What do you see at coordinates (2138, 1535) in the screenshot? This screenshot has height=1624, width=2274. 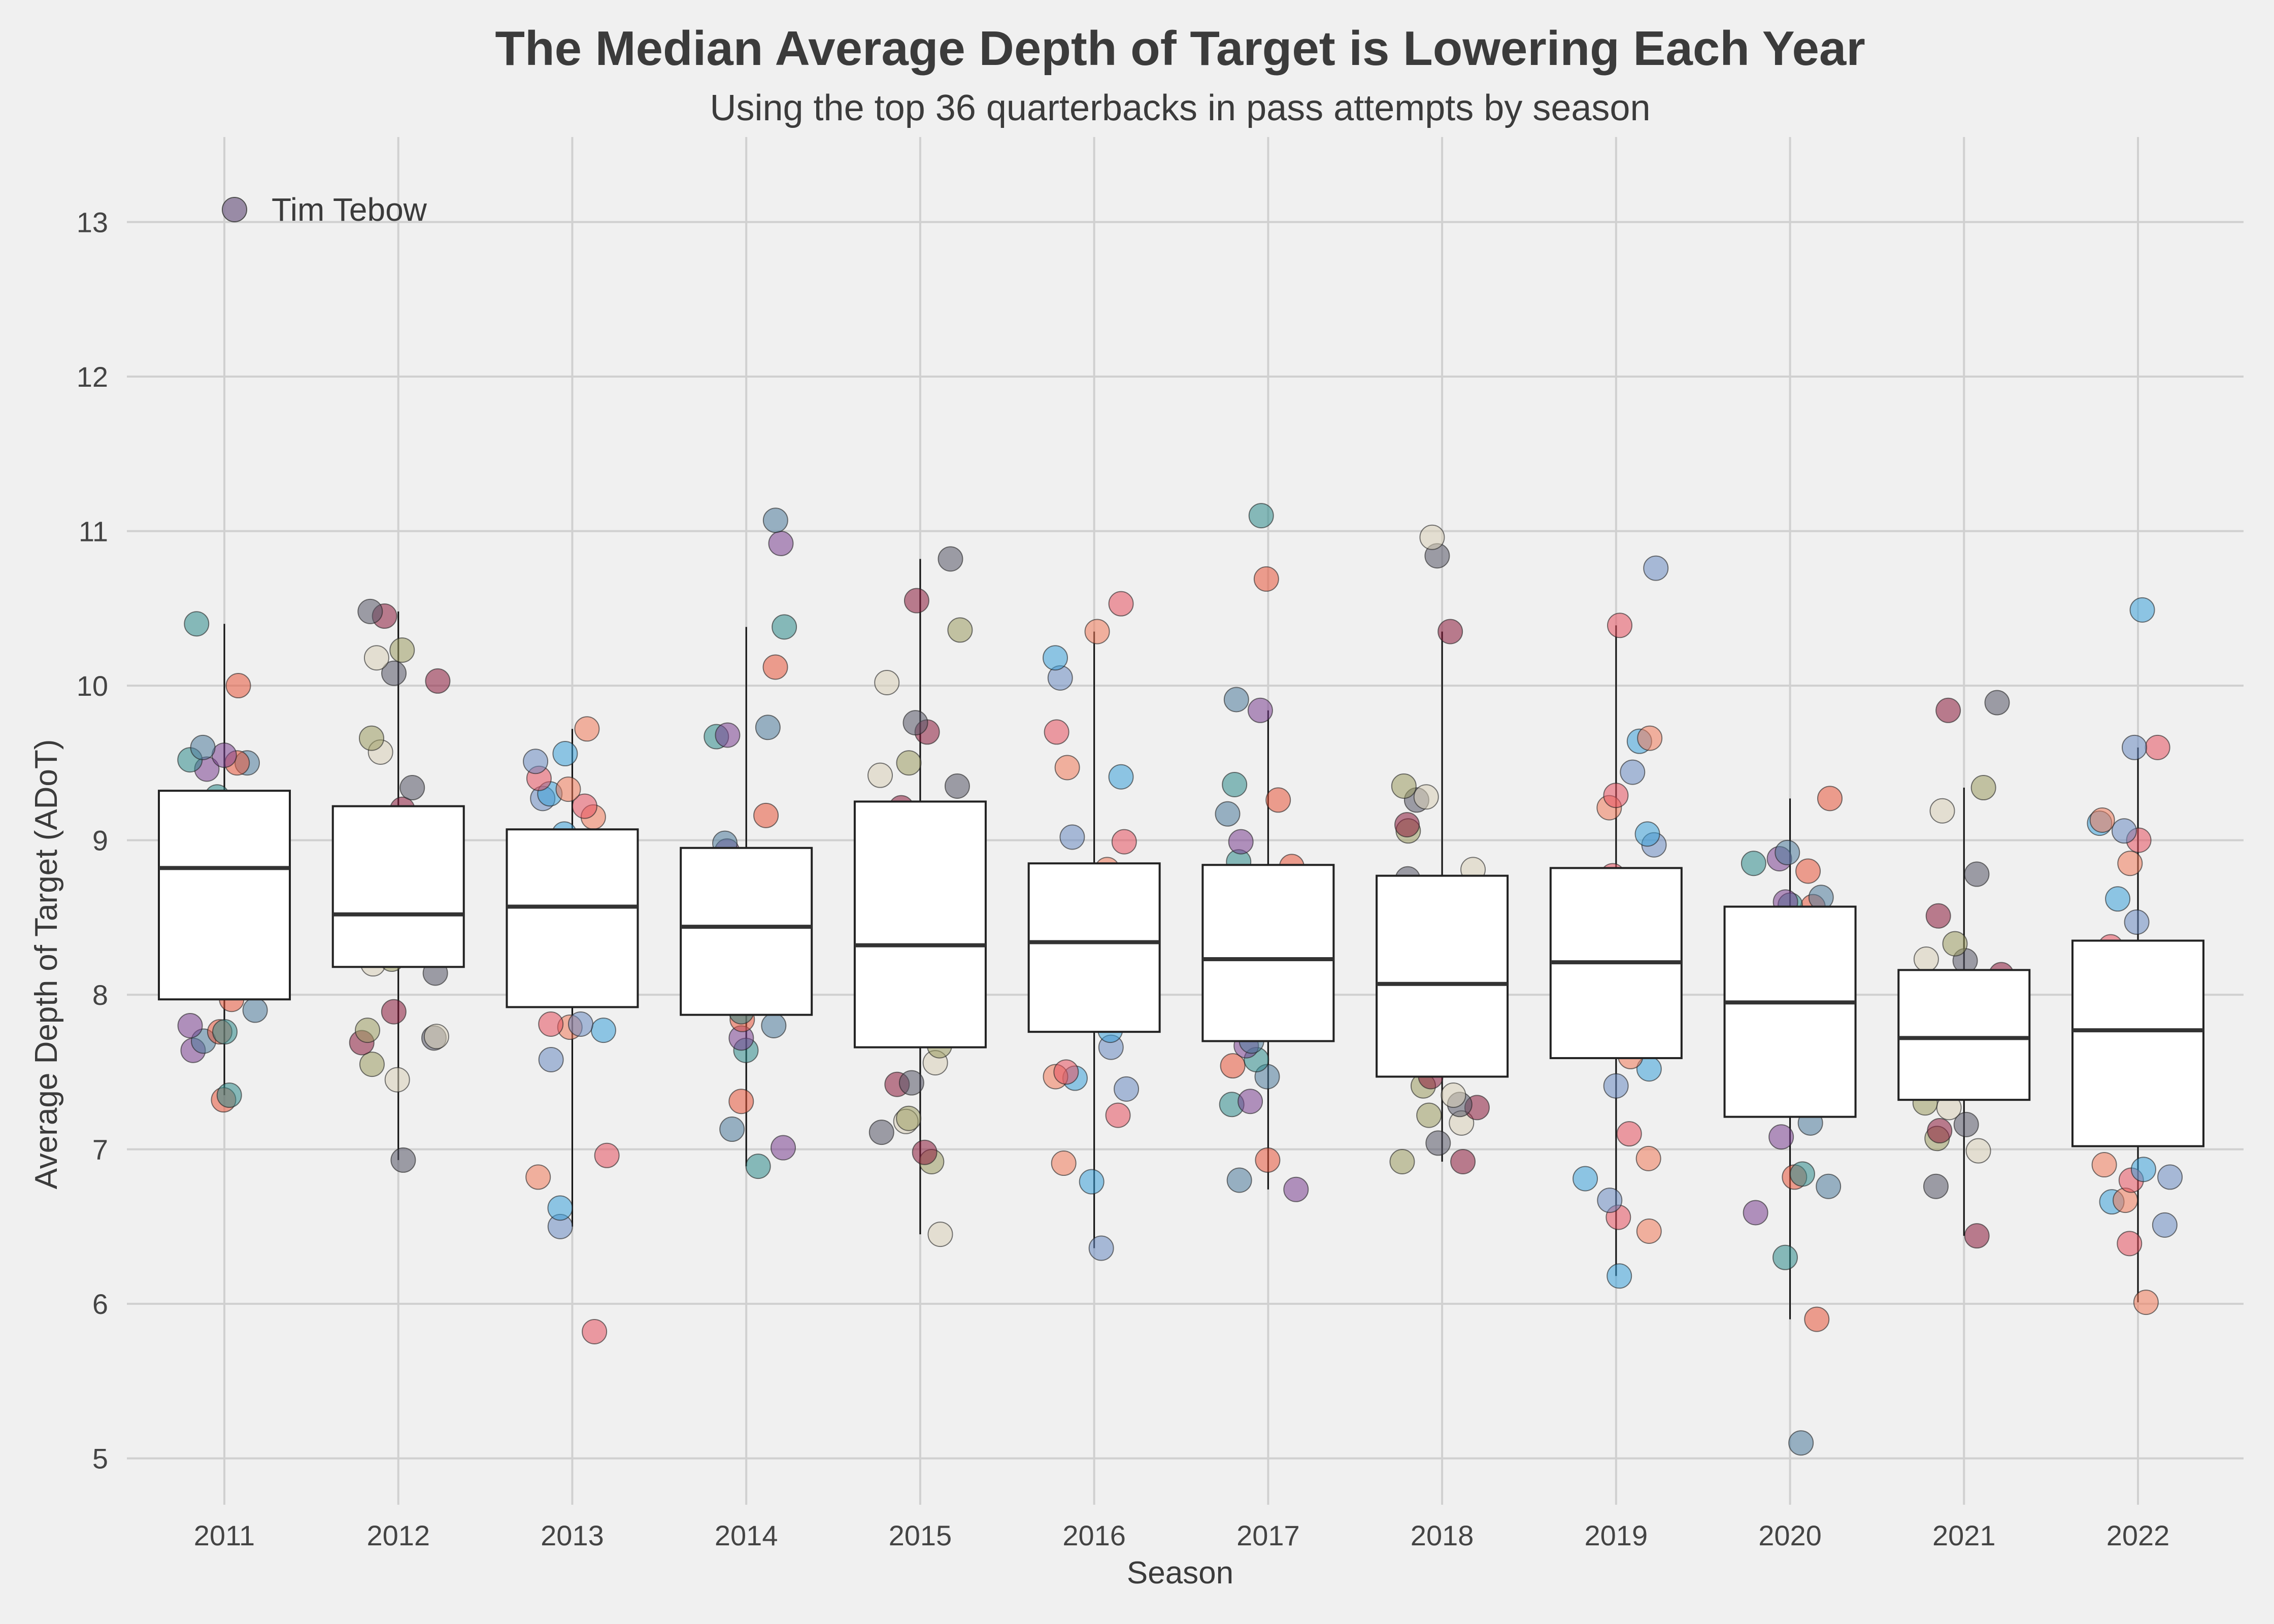 I see `x-tick-label: 2022` at bounding box center [2138, 1535].